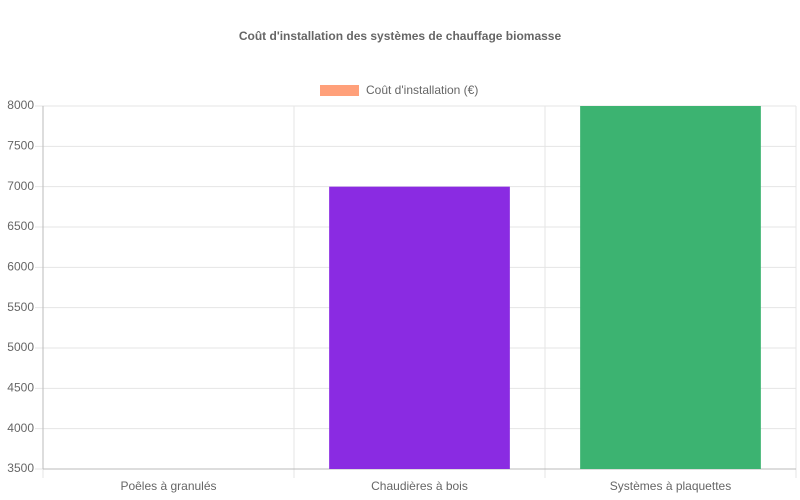 The width and height of the screenshot is (800, 500). What do you see at coordinates (419, 486) in the screenshot?
I see `x-tick-label: Chaudières à bois` at bounding box center [419, 486].